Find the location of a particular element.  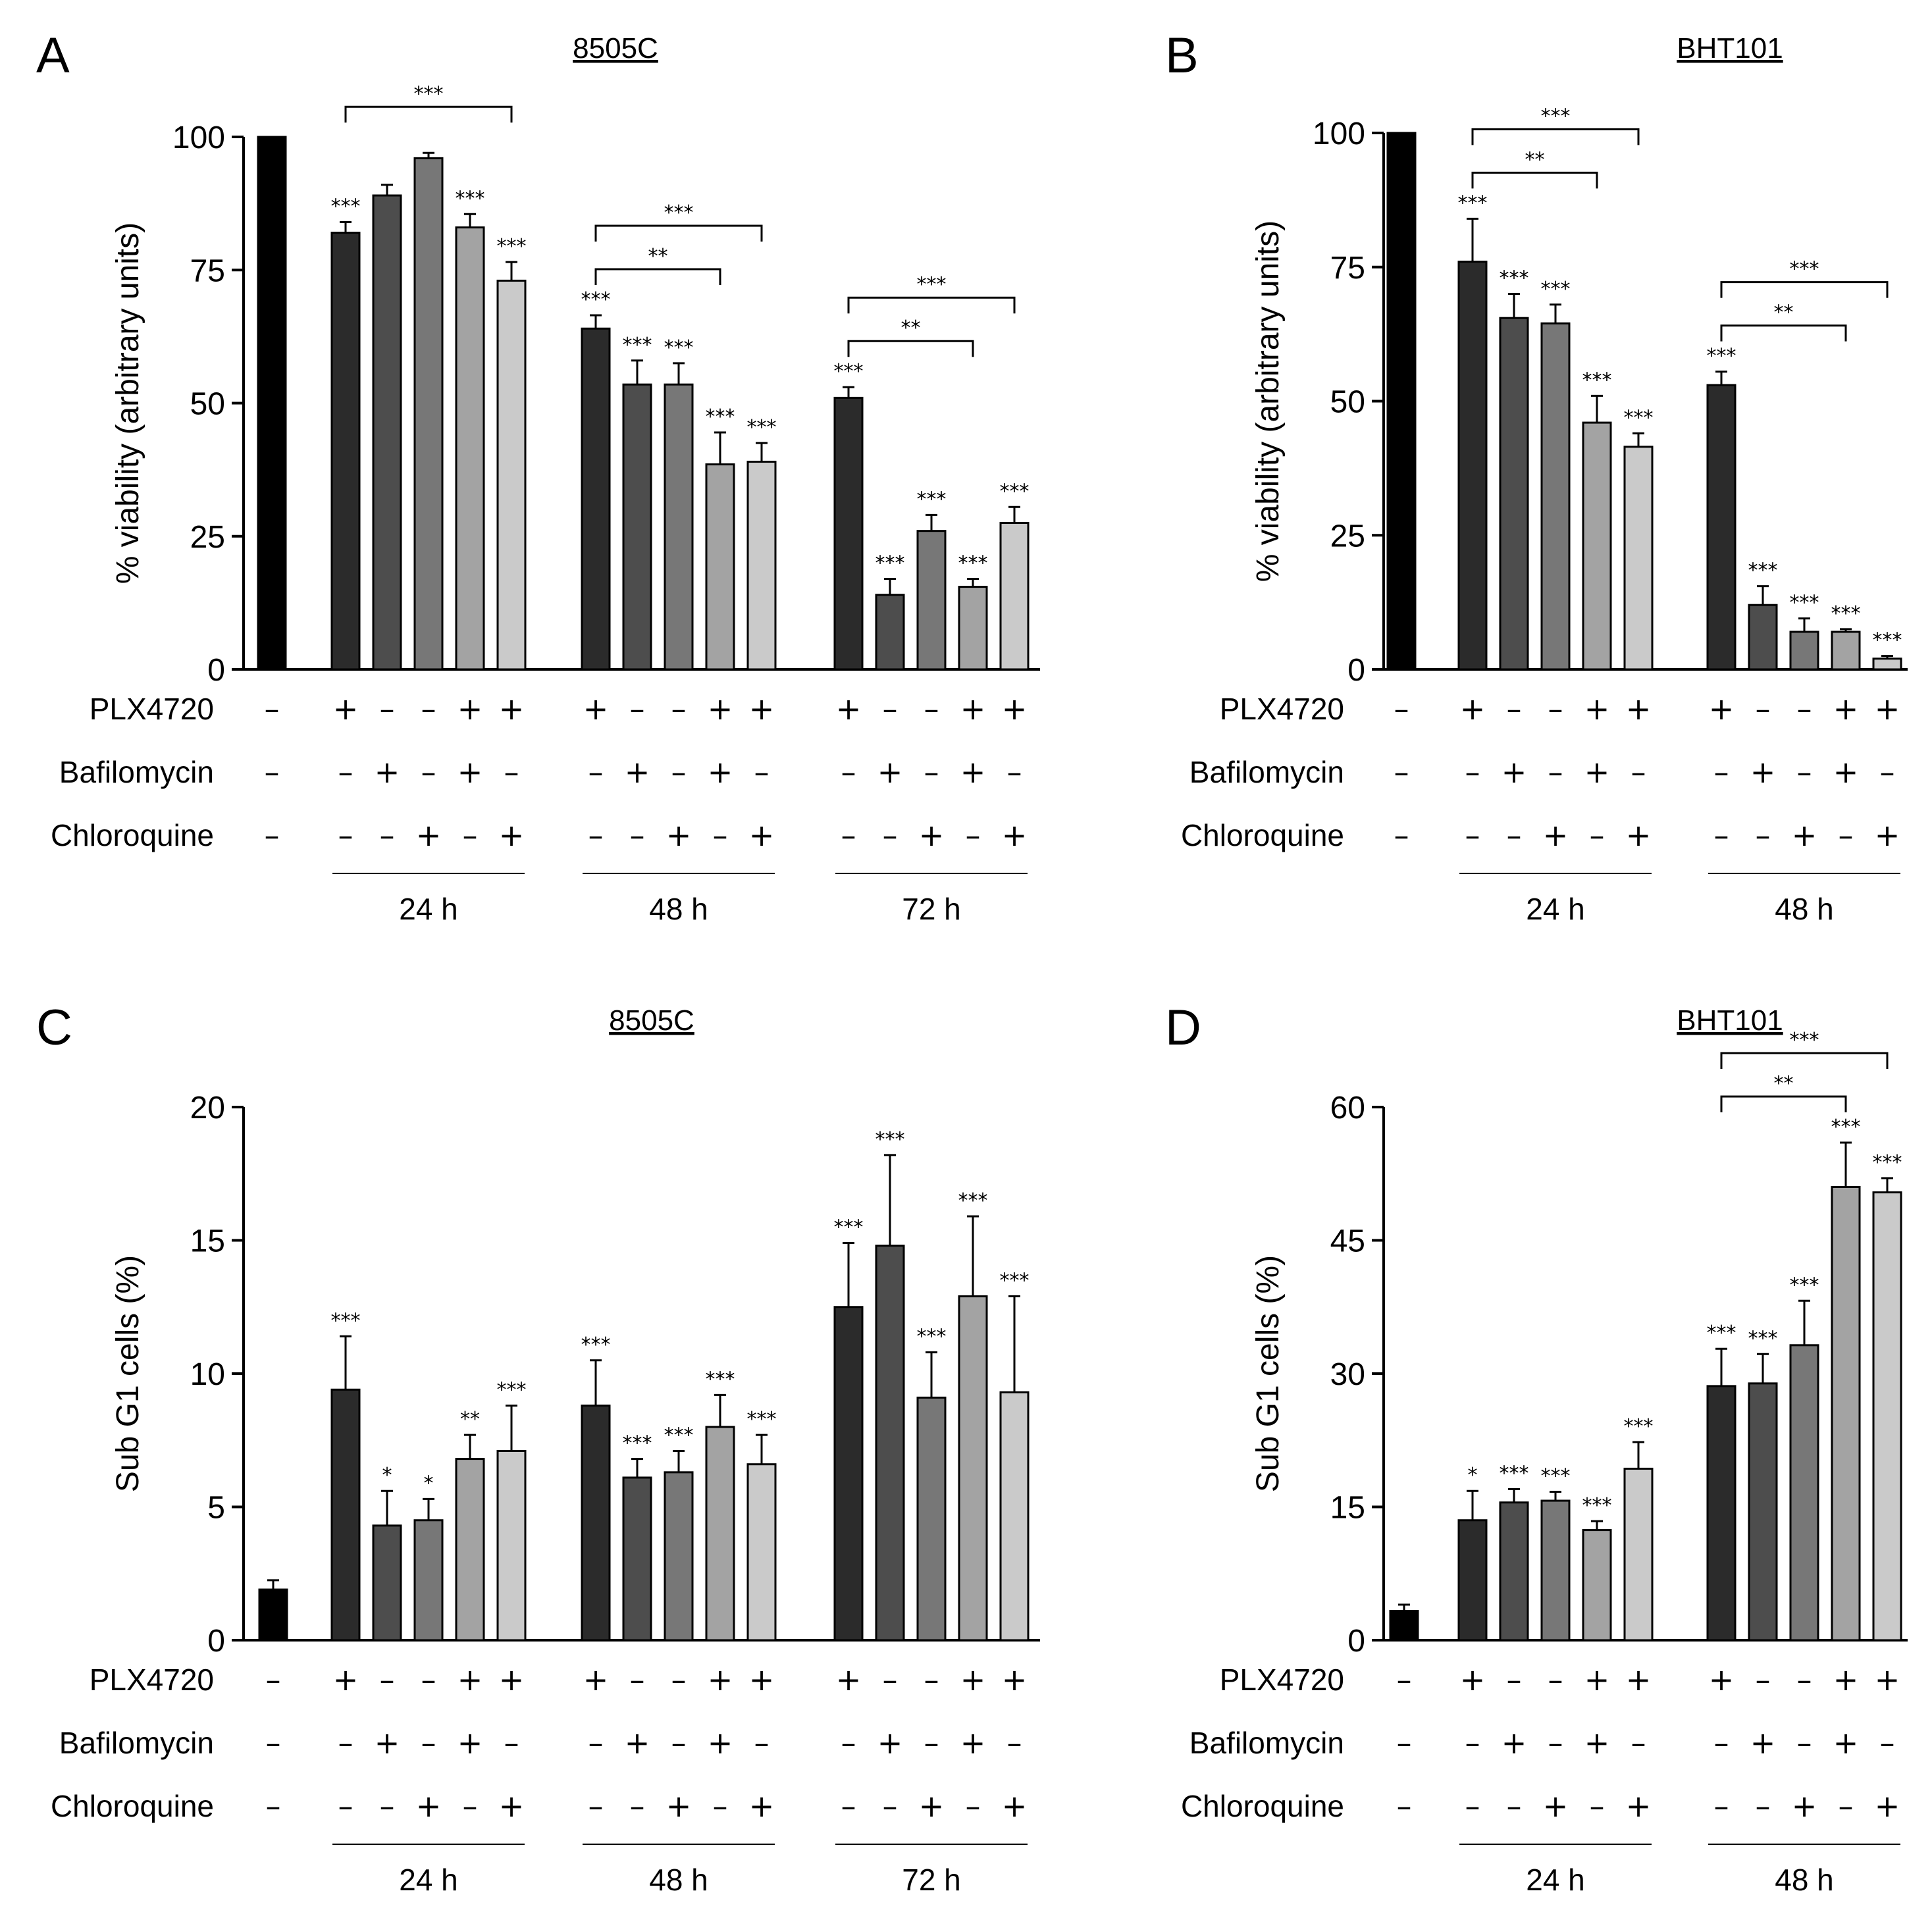

treatment-row-label: Chloroquine is located at coordinates (1262, 1806).